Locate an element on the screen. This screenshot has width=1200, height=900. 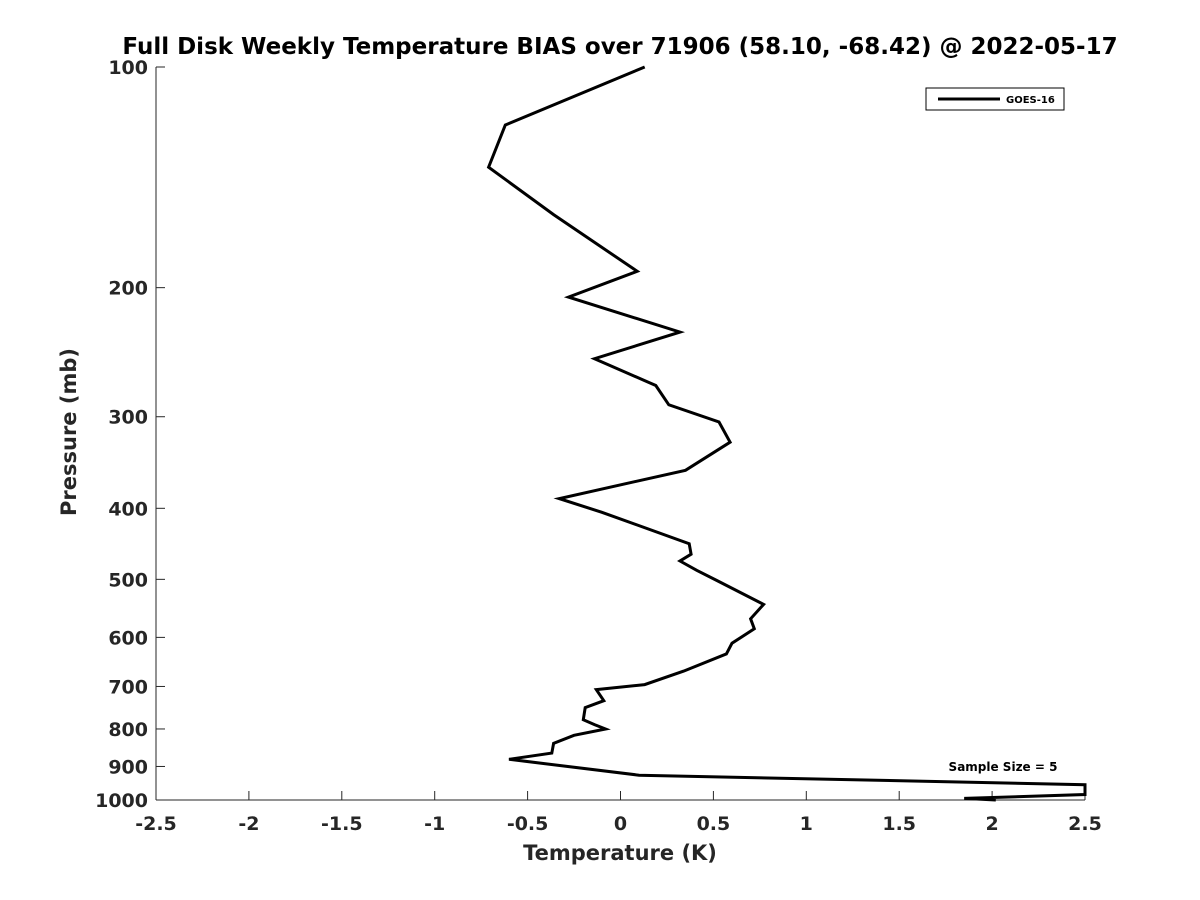
y-tick-label: 100 is located at coordinates (128, 68).